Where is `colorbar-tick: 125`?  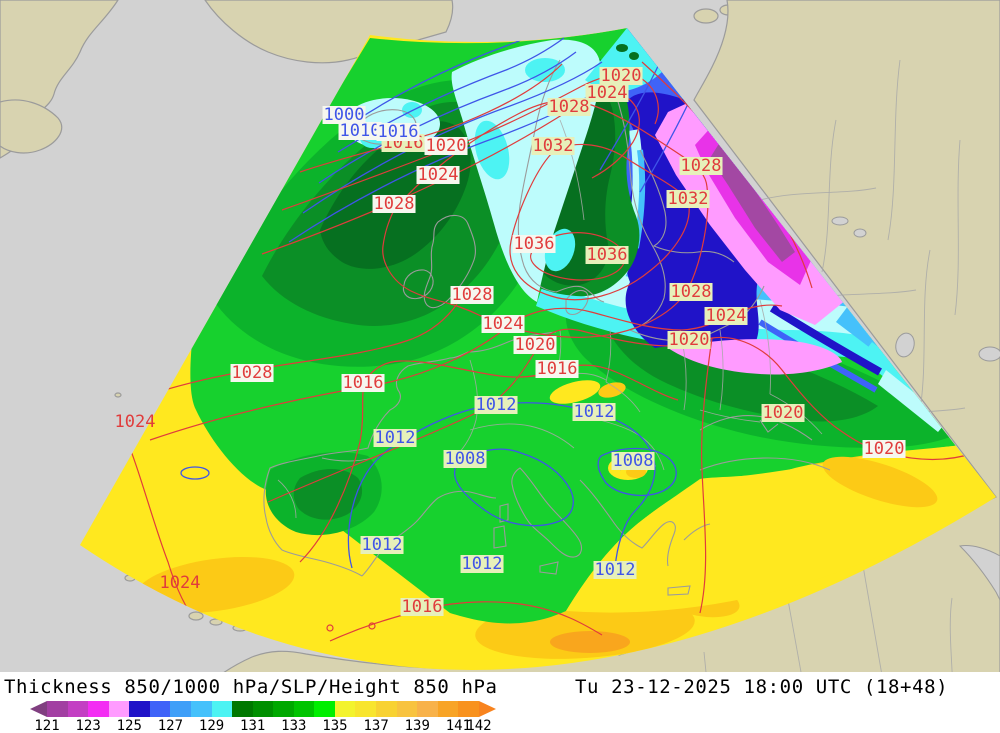
colorbar-tick: 125 is located at coordinates (129, 725).